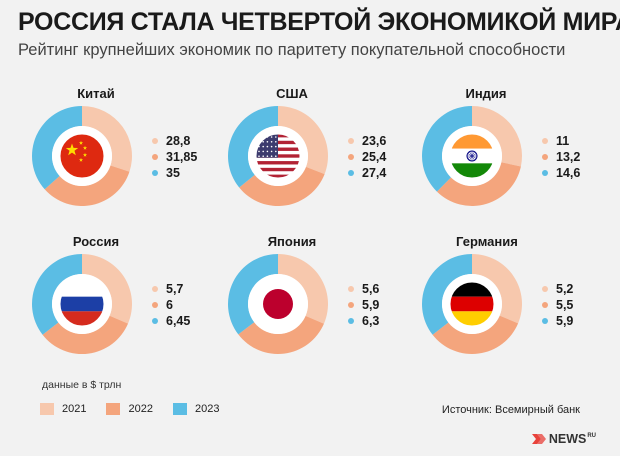 This screenshot has width=620, height=456. I want to click on country-panel: Индия 11 13,2 14,6, so click(520, 156).